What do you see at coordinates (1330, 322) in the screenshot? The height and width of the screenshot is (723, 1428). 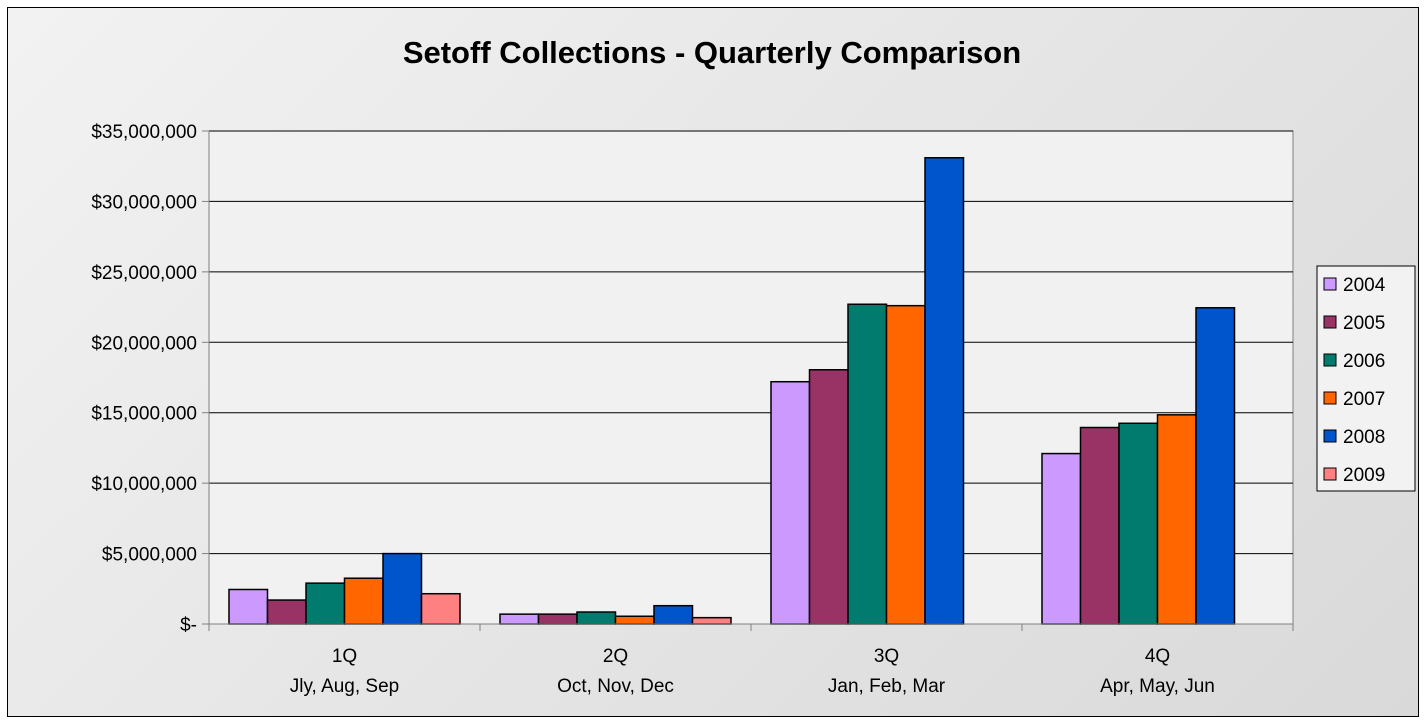 I see `legend-swatch-2005` at bounding box center [1330, 322].